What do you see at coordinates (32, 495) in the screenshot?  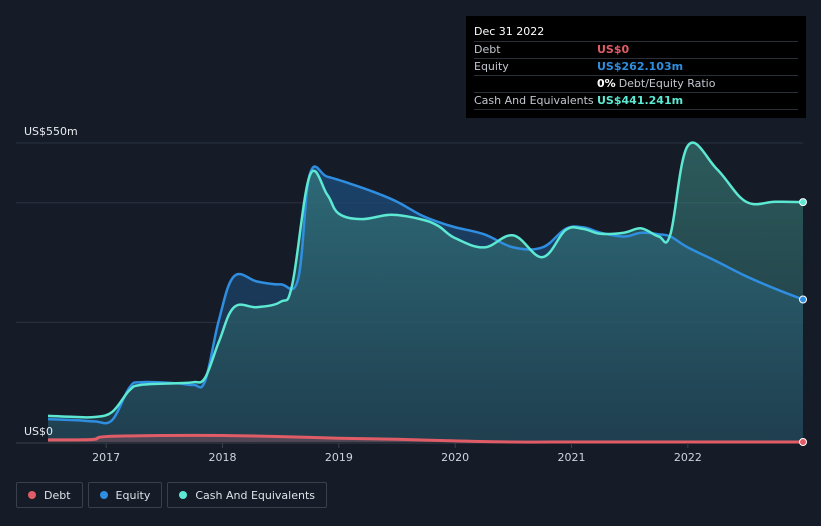 I see `legend-debt-dot-icon` at bounding box center [32, 495].